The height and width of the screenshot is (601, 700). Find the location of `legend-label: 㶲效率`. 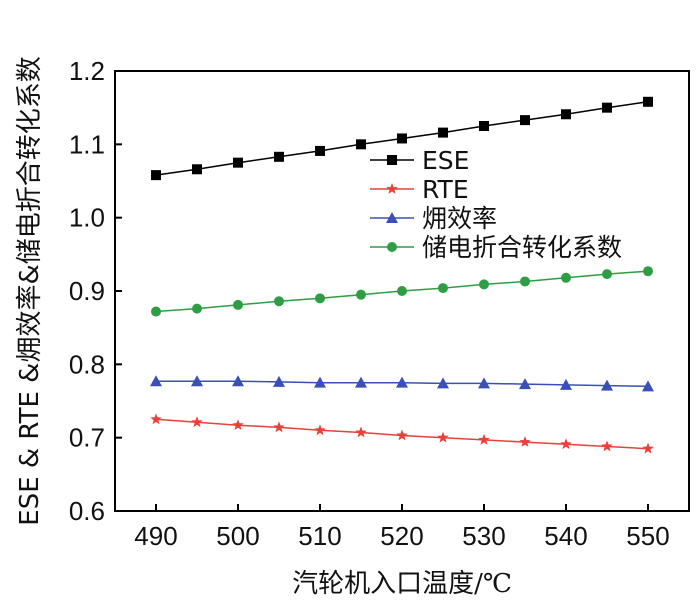

legend-label: 㶲效率 is located at coordinates (459, 218).